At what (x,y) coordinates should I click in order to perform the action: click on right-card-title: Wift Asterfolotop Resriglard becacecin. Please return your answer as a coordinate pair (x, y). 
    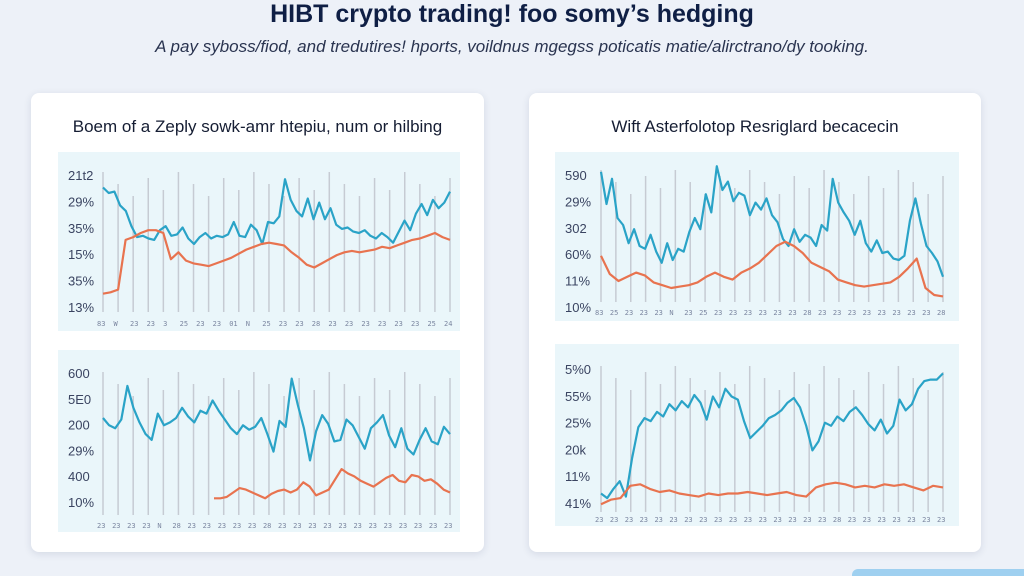
    Looking at the image, I should click on (755, 126).